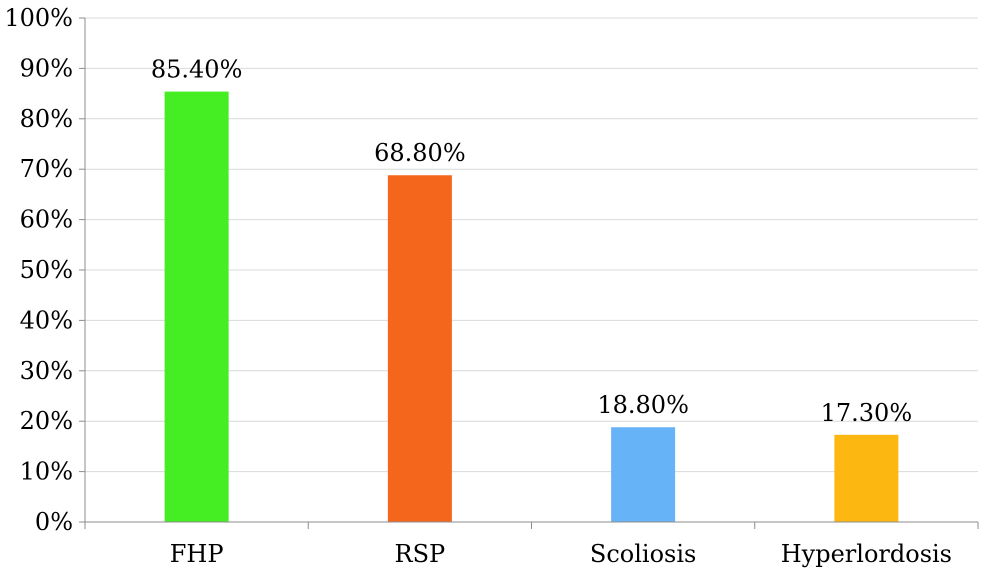  I want to click on y-tick-label: 30%, so click(46, 371).